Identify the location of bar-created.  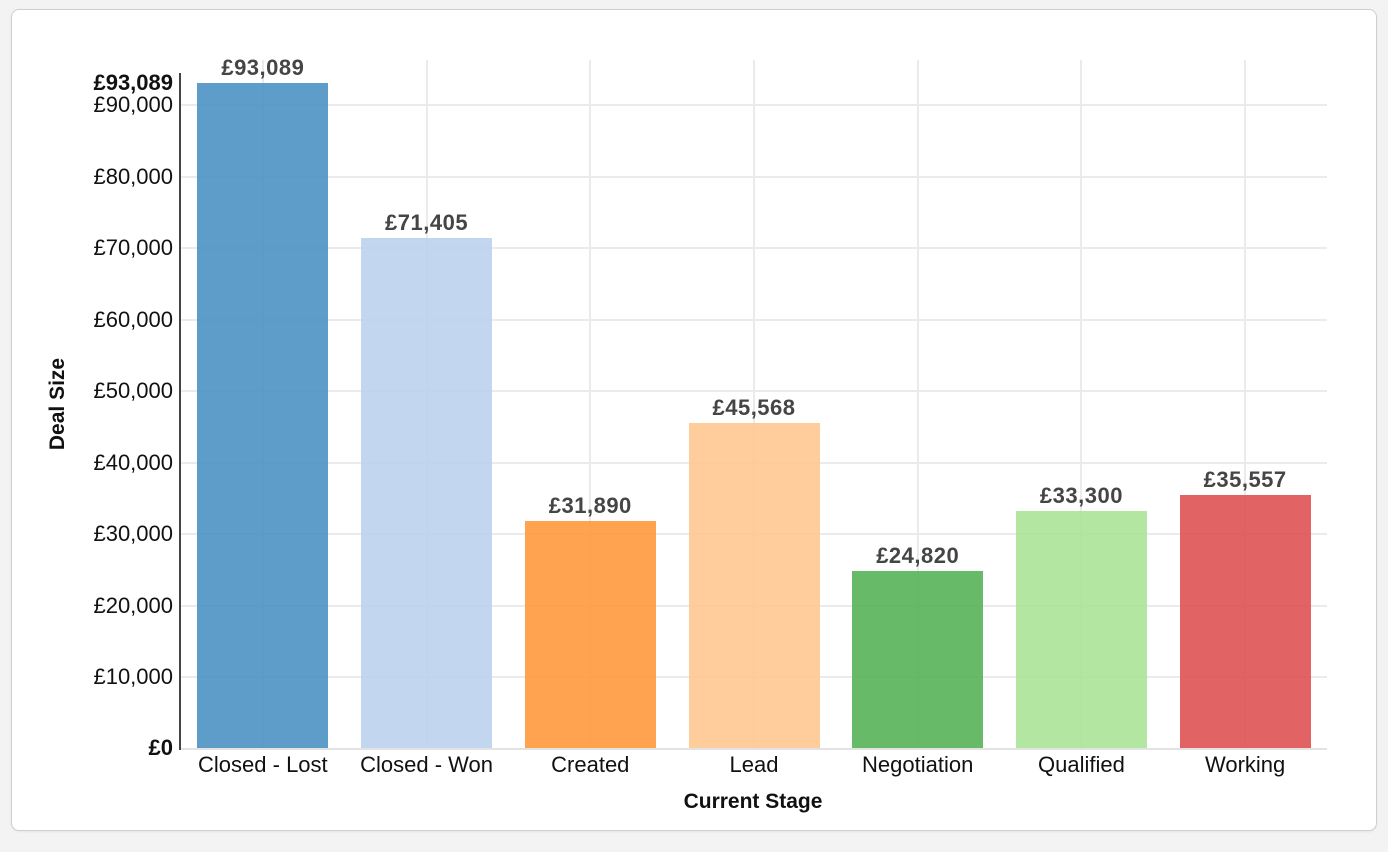
(590, 634).